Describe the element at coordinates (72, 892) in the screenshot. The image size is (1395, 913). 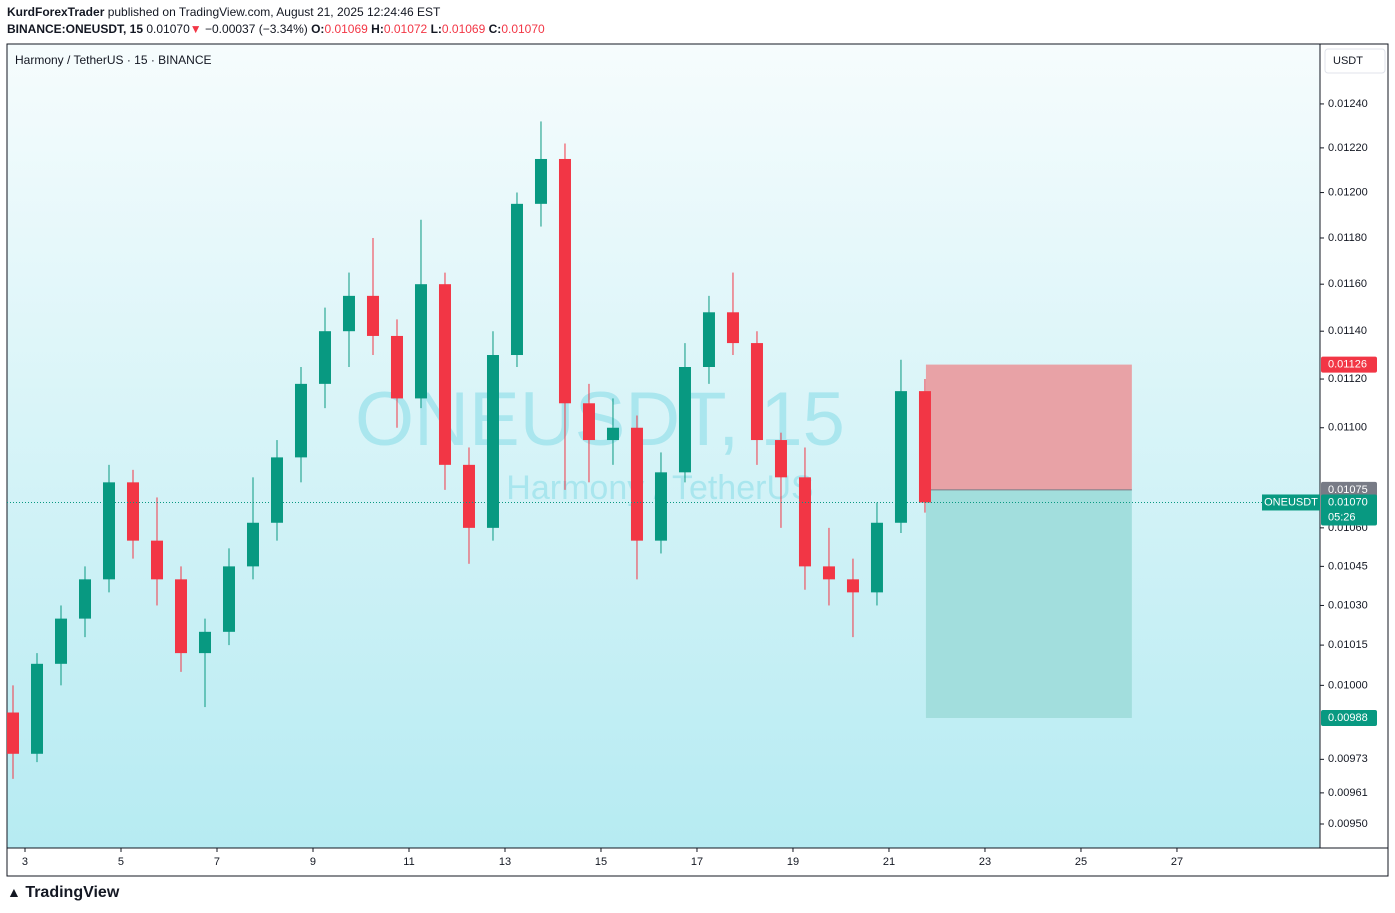
I see `brand: TradingView` at that location.